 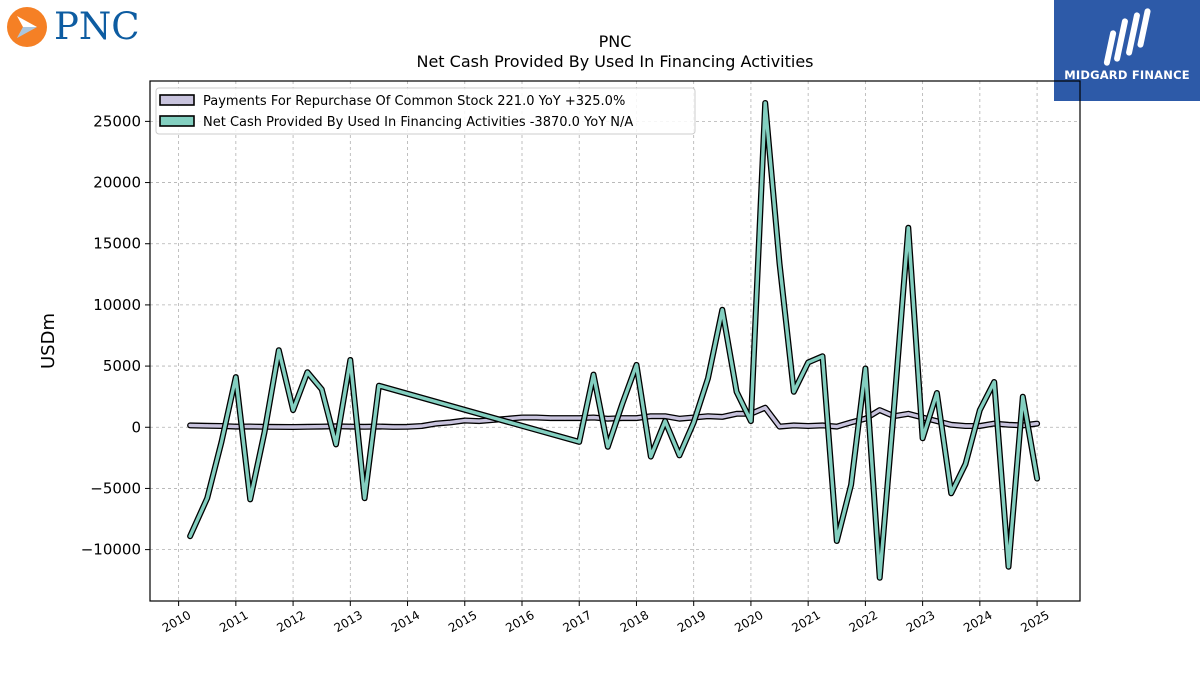 I want to click on x-tick-label: 2020, so click(x=748, y=621).